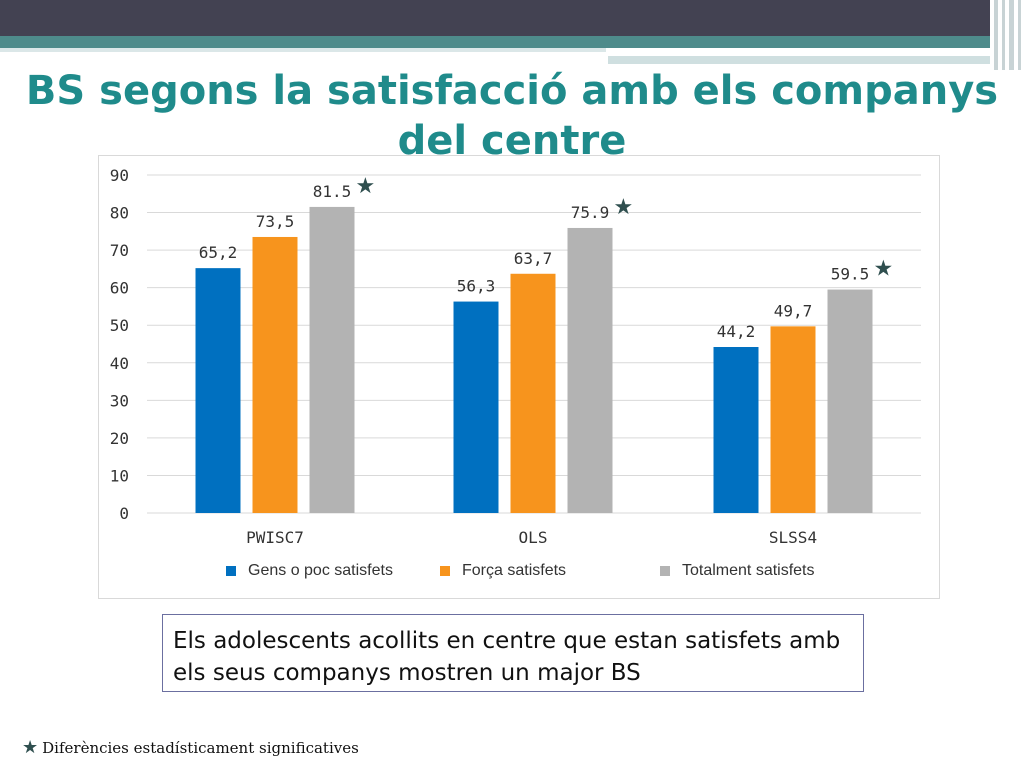 The image size is (1024, 768). I want to click on y-tick-label: 50, so click(119, 325).